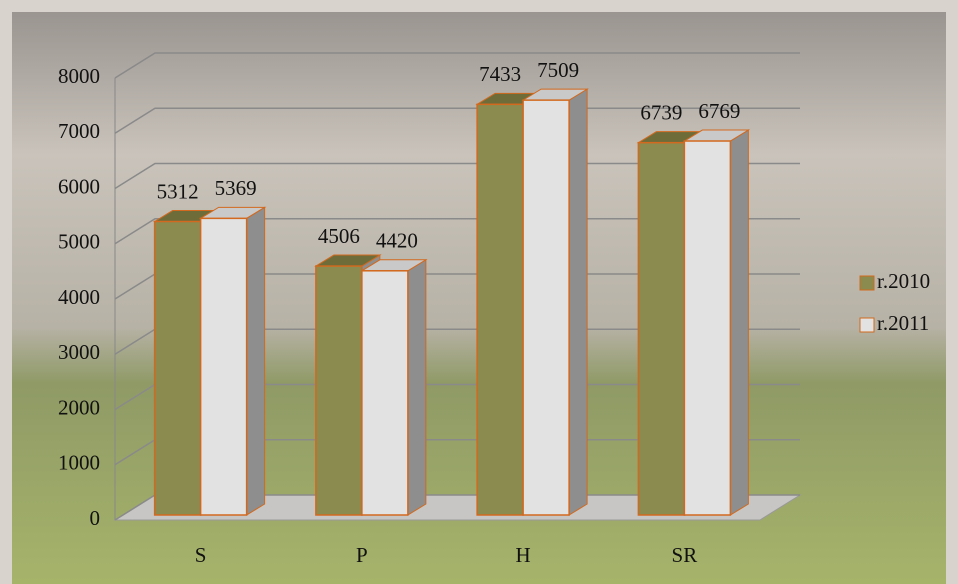  Describe the element at coordinates (201, 555) in the screenshot. I see `x-tick-label: S` at that location.